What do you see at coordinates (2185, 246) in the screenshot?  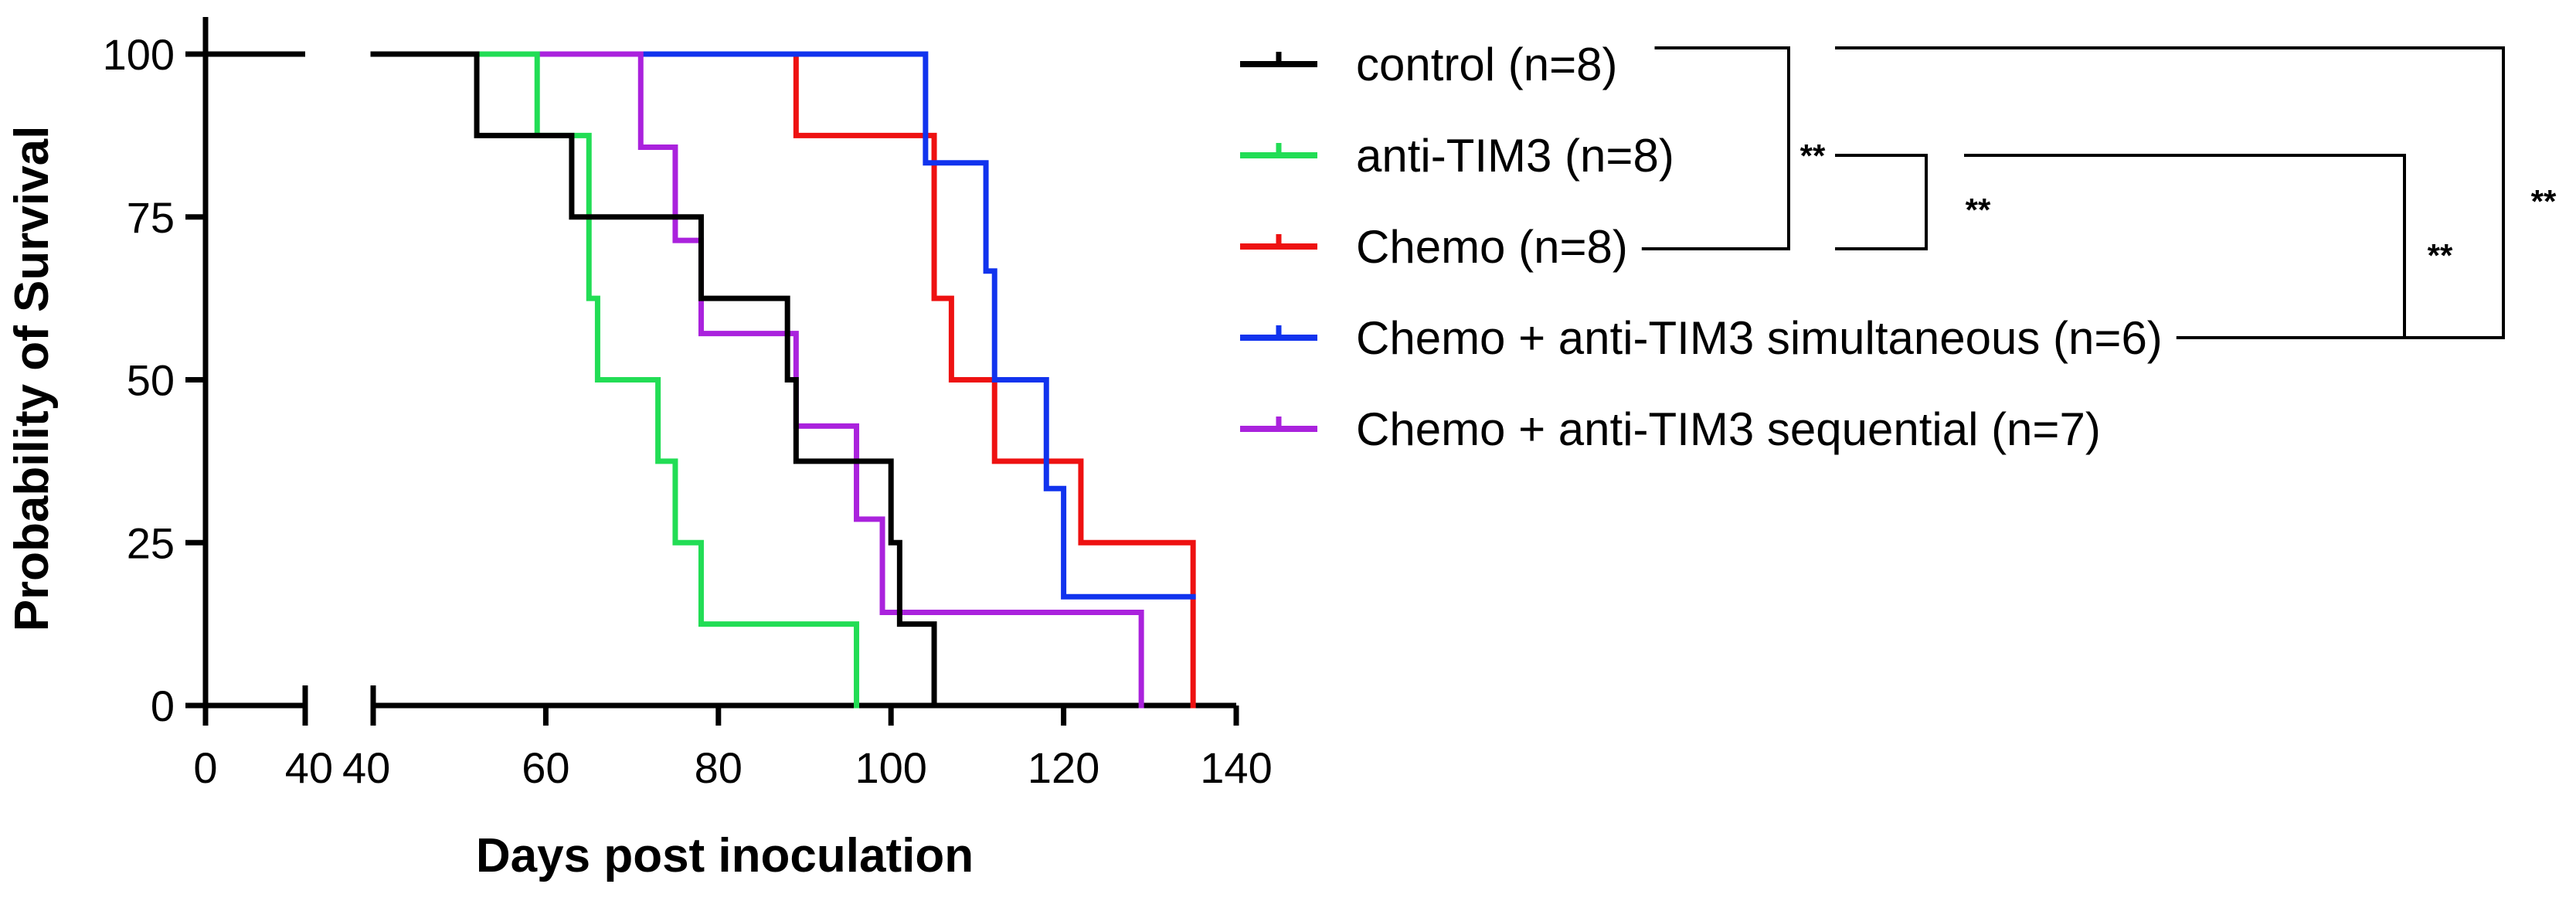 I see `bracket-antitim3-simultaneous` at bounding box center [2185, 246].